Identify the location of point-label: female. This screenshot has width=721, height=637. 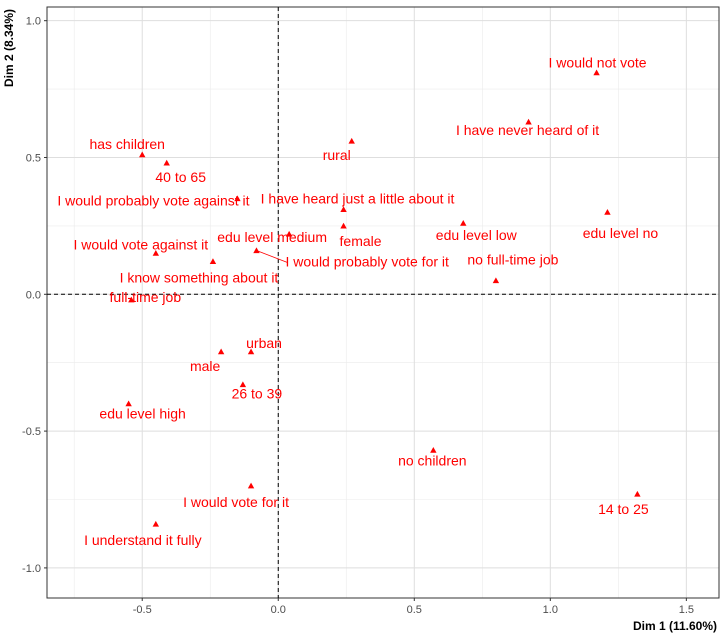
(361, 241).